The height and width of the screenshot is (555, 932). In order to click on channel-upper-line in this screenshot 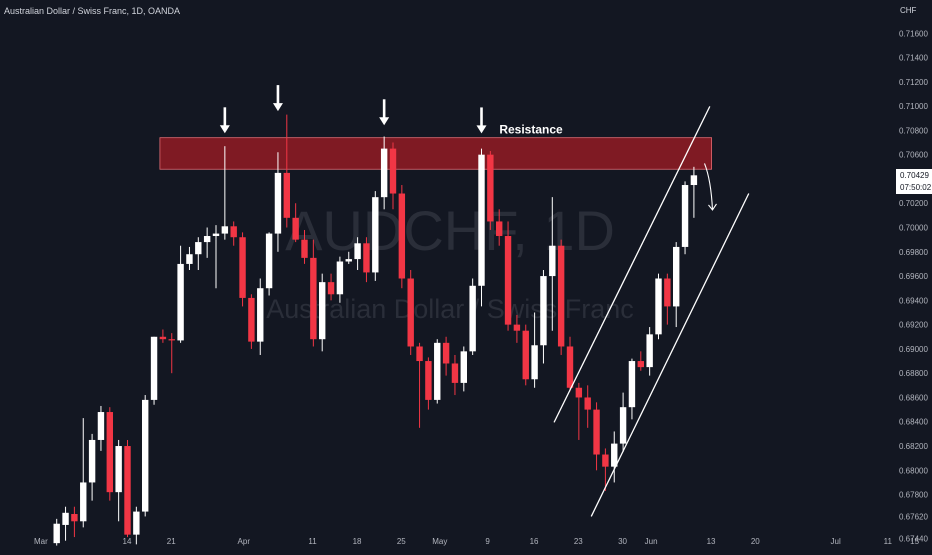, I will do `click(632, 264)`.